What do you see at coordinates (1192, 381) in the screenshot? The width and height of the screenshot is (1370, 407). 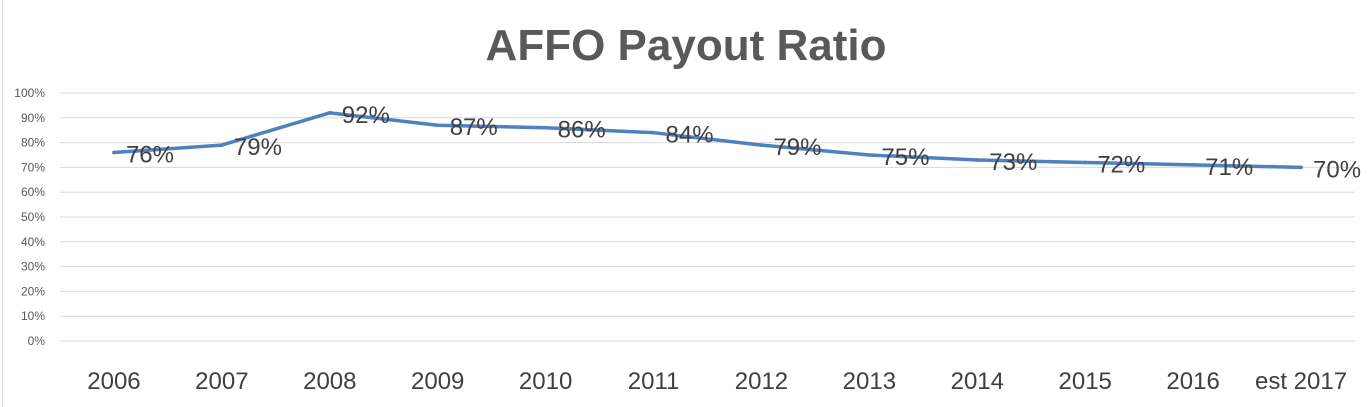 I see `x-tick-label: 2016` at bounding box center [1192, 381].